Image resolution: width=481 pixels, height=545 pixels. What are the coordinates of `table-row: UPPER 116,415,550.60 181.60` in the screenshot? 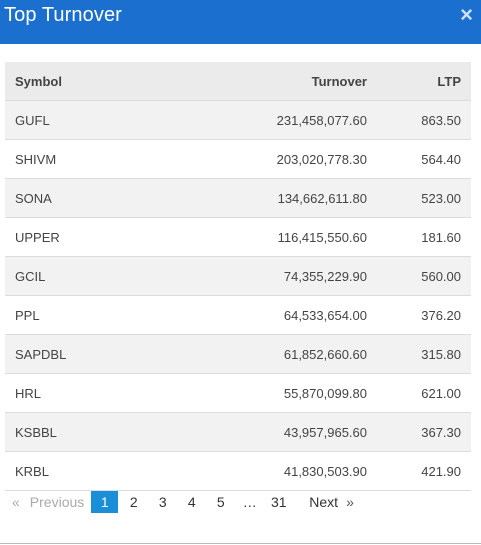 It's located at (238, 237).